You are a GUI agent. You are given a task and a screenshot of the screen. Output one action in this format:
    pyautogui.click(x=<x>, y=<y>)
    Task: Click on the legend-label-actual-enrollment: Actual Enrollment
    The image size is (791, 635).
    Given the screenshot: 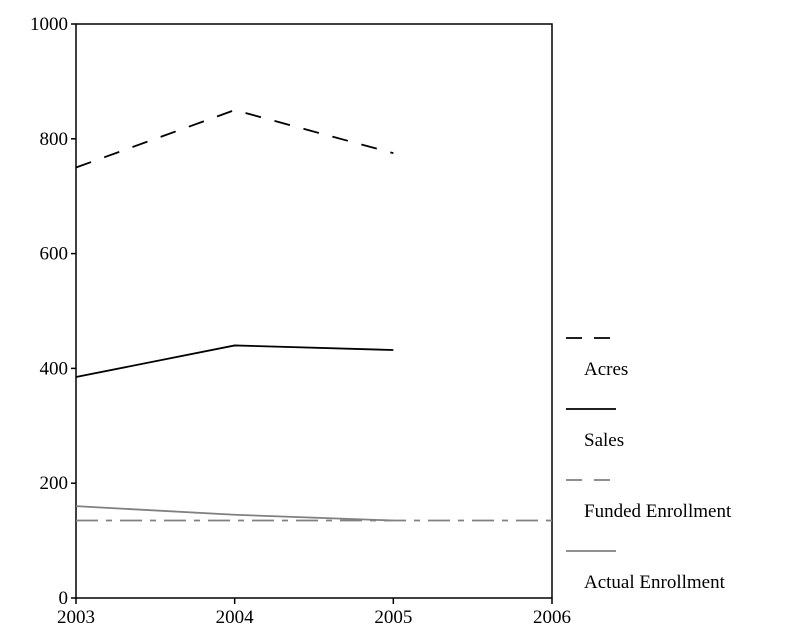 What is the action you would take?
    pyautogui.click(x=655, y=582)
    